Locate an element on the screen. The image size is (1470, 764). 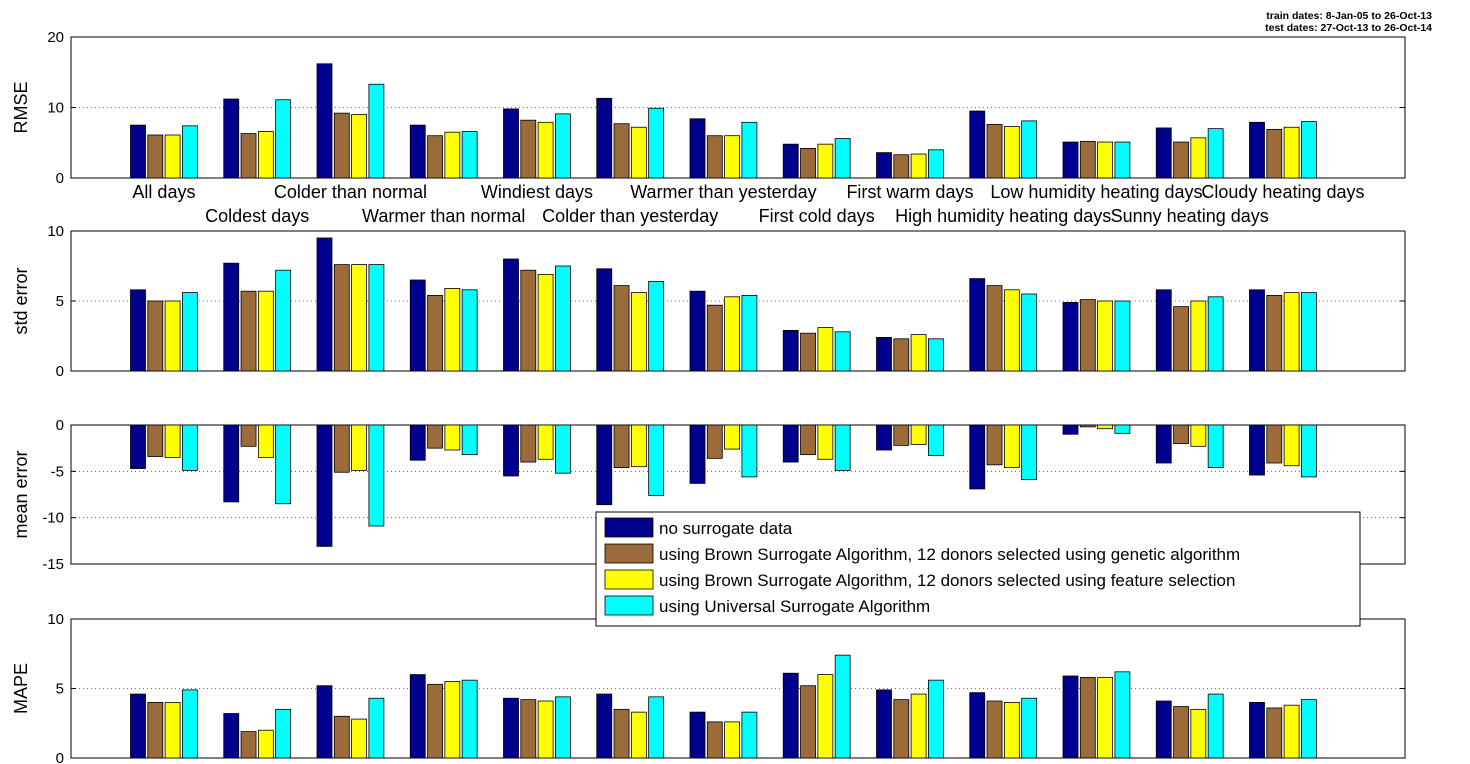
y-axis-label: RMSE is located at coordinates (21, 107).